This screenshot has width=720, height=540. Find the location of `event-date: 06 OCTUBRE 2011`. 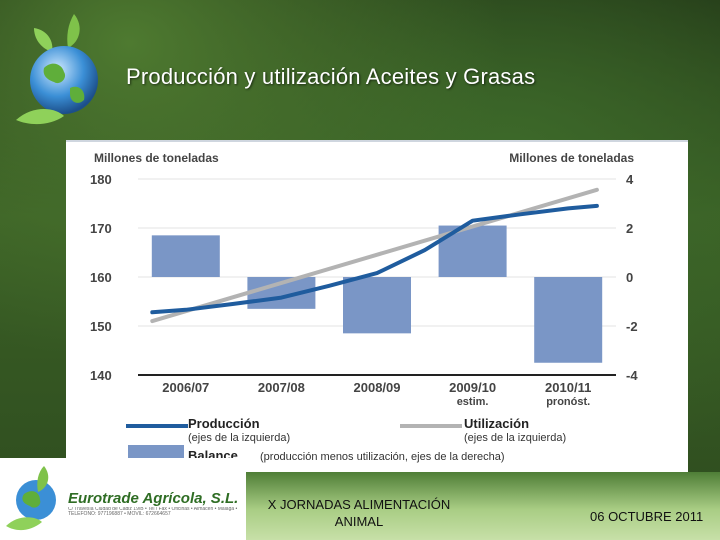

event-date: 06 OCTUBRE 2011 is located at coordinates (647, 516).